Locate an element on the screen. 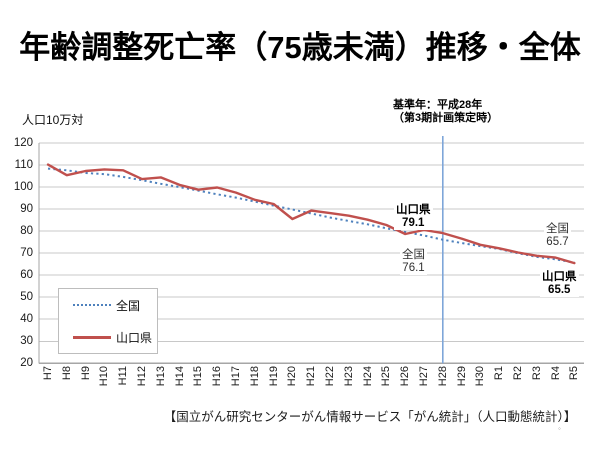 The width and height of the screenshot is (600, 450). x-axis-tick-label: H22 is located at coordinates (330, 376).